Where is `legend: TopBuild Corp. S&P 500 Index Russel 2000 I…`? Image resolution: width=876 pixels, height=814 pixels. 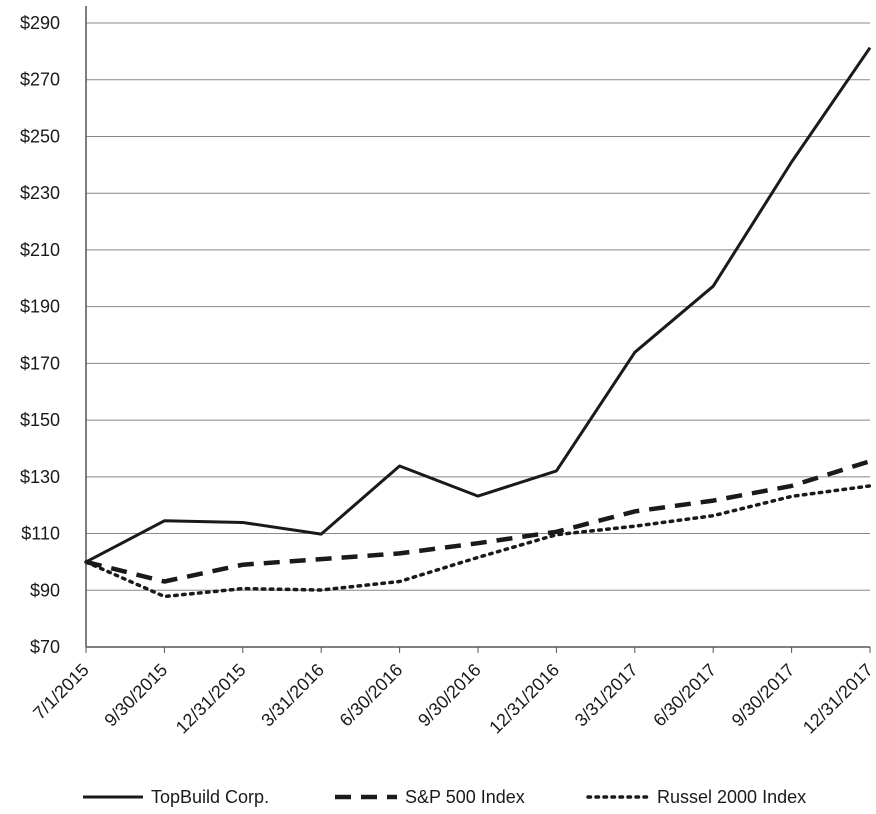 legend: TopBuild Corp. S&P 500 Index Russel 2000 I… is located at coordinates (444, 797).